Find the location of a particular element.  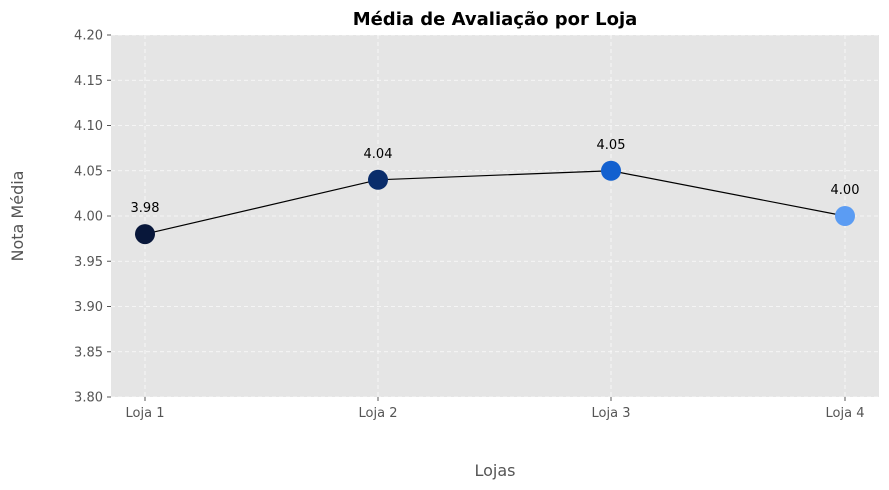

data-labels: 3.98 4.04 4.05 4.00 is located at coordinates (495, 177).